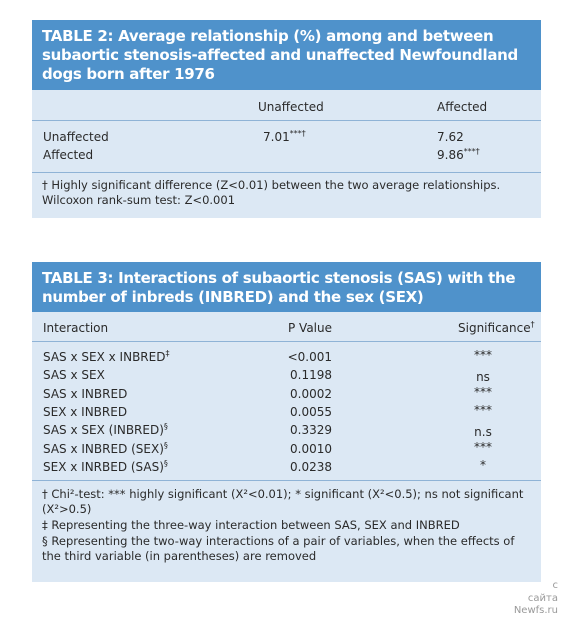  I want to click on row-label: SEX x INRBED (SAS)§, so click(105, 466).